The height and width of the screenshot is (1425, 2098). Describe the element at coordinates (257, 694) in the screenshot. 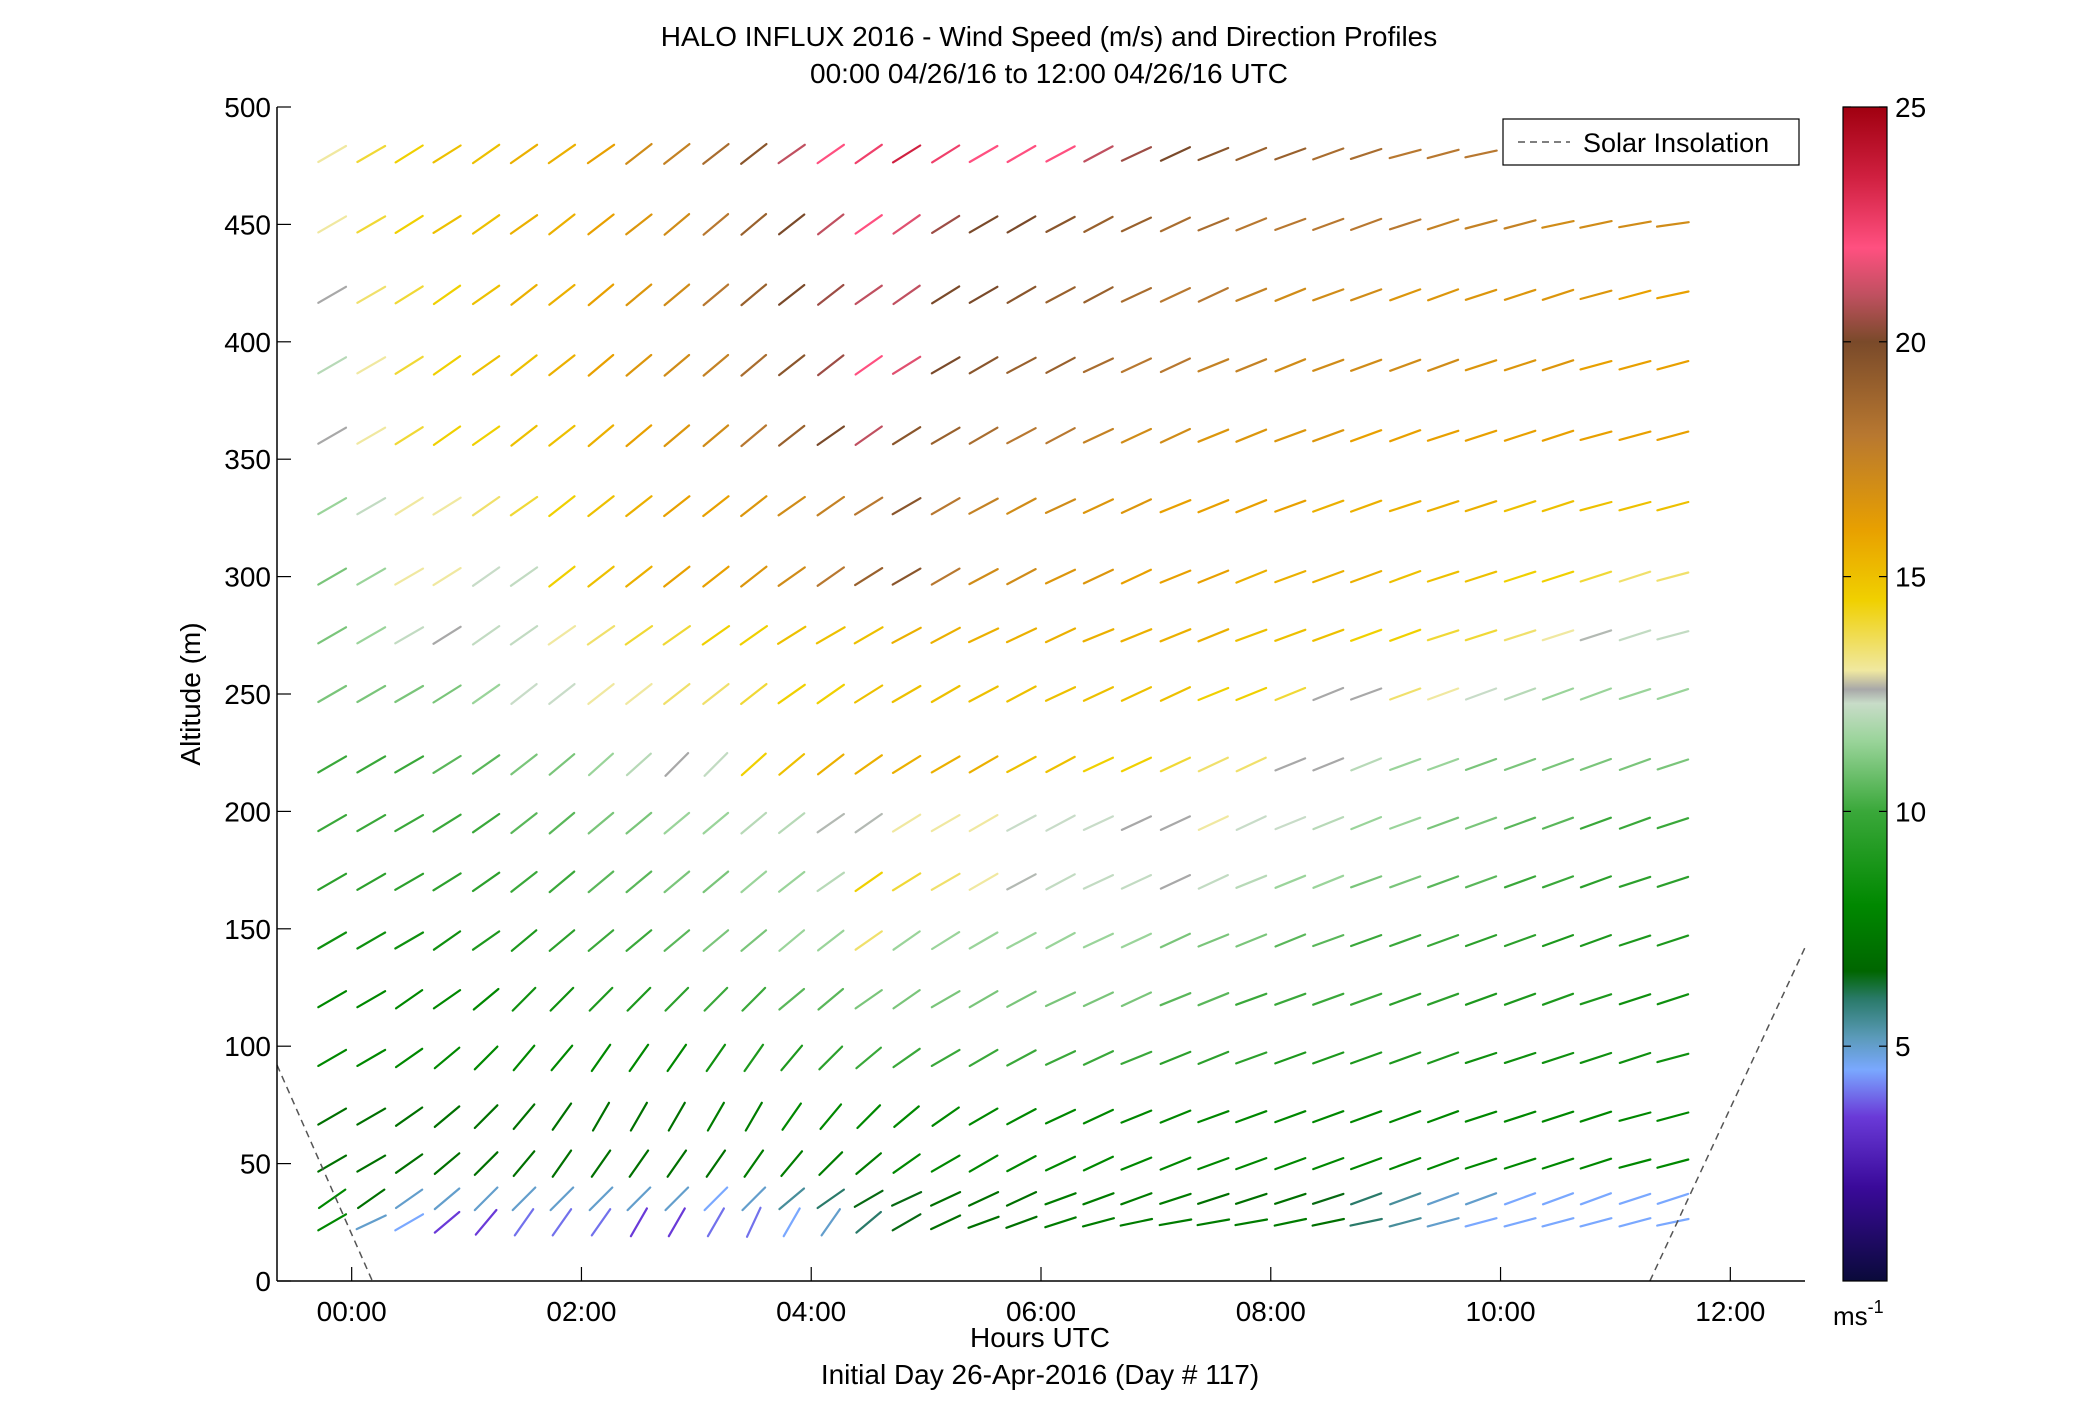

I see `y-axis-ticks: 0 50 100 150 200 250 300 350 400 450 500` at that location.